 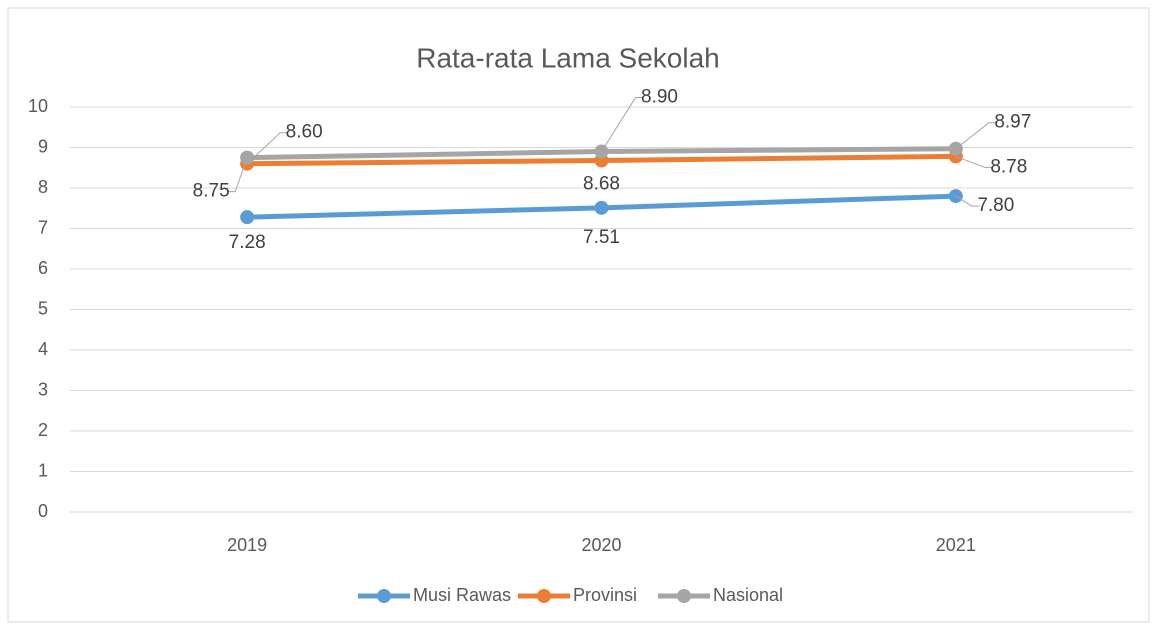 I want to click on data-label: 8.60, so click(x=304, y=132).